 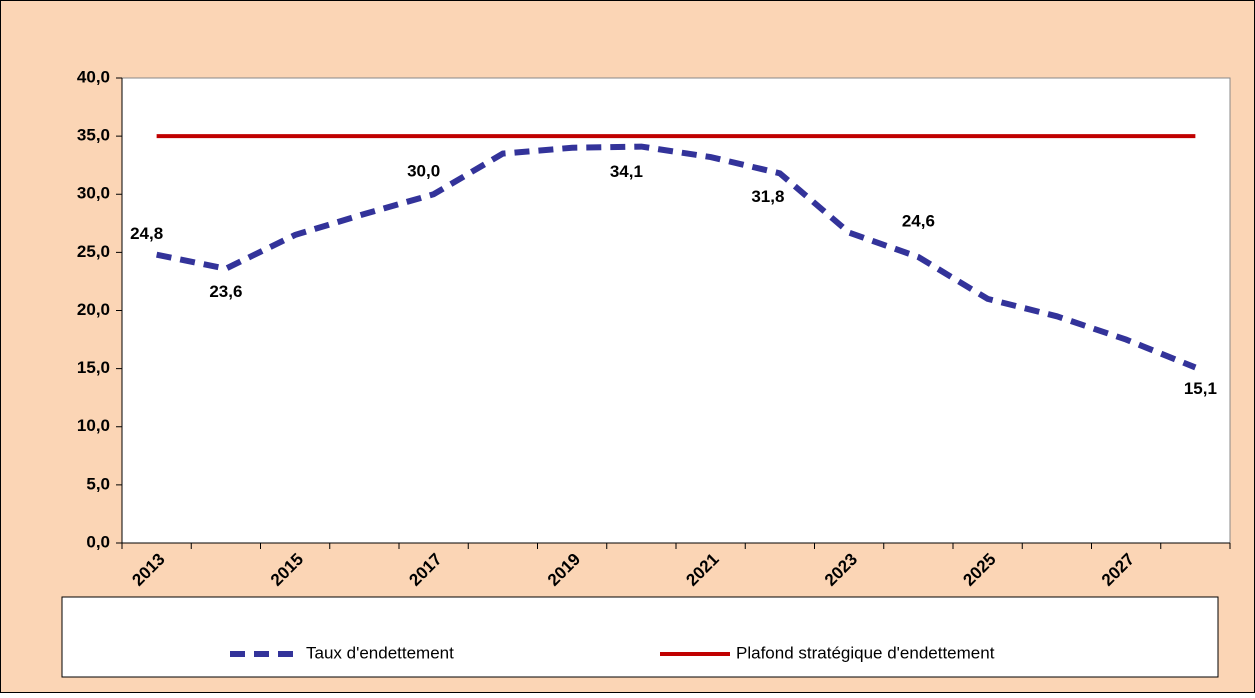 I want to click on y-tick-label: 10,0, so click(x=93, y=425).